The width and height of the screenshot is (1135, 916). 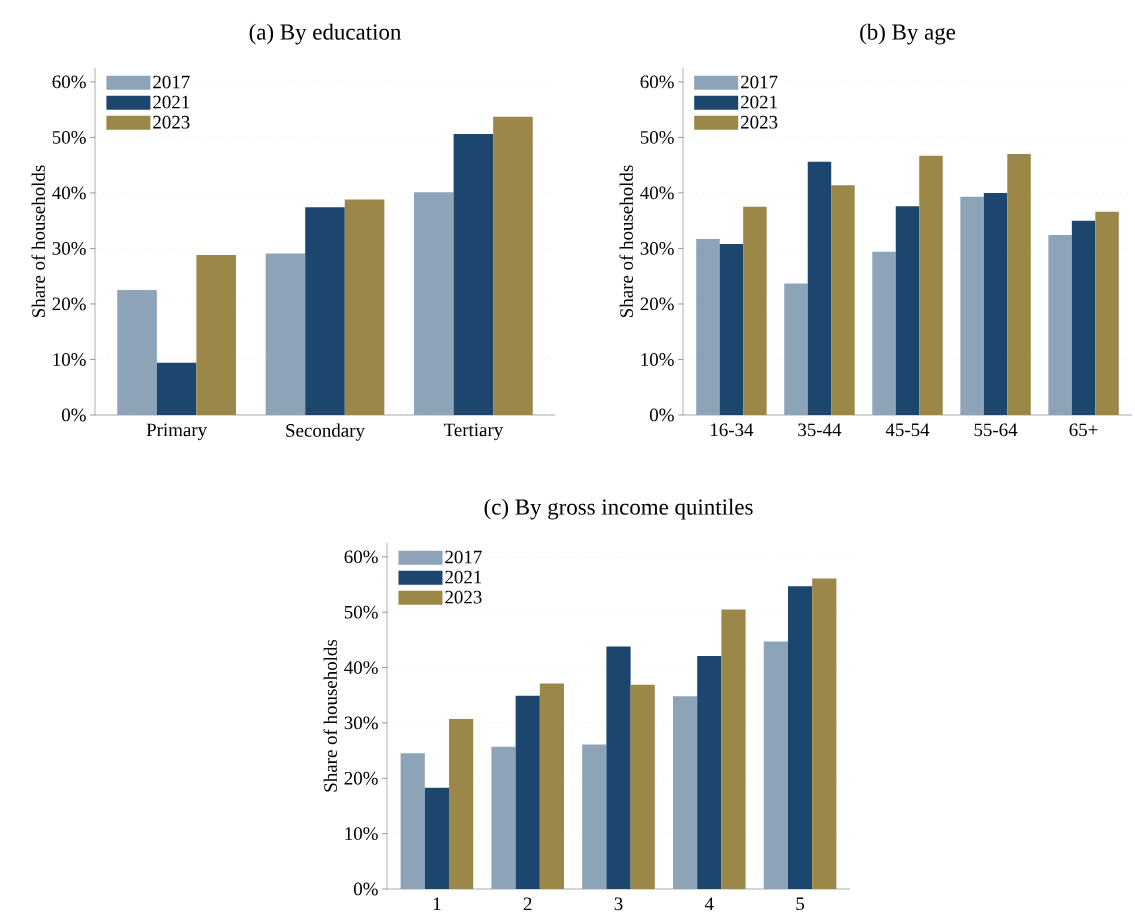 I want to click on x-tick-label: Tertiary, so click(x=473, y=432).